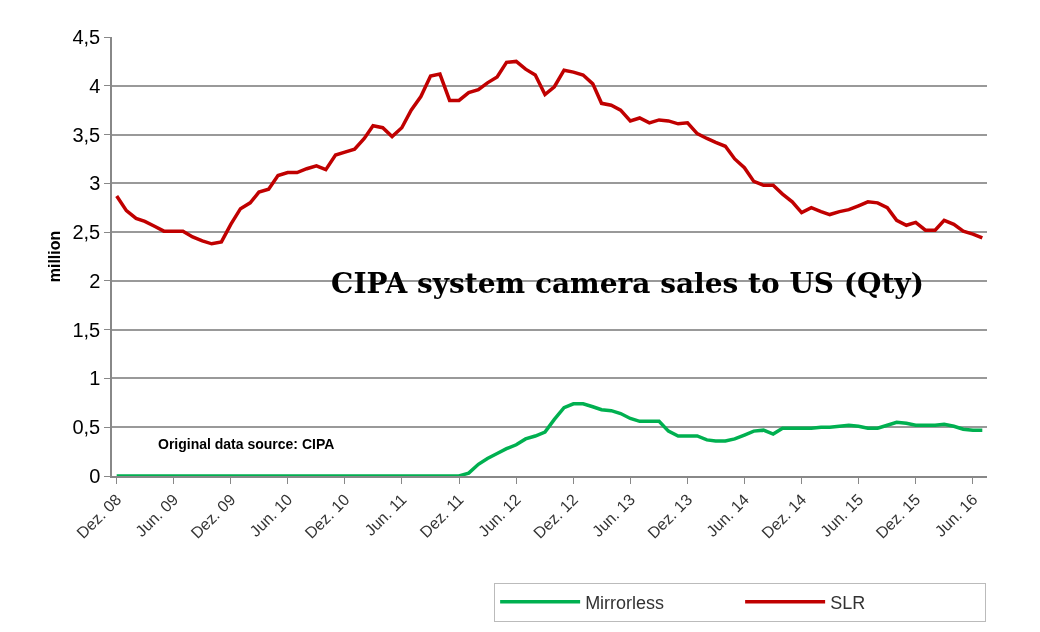 This screenshot has height=632, width=1040. I want to click on x-tick-label: Jun. 12, so click(499, 515).